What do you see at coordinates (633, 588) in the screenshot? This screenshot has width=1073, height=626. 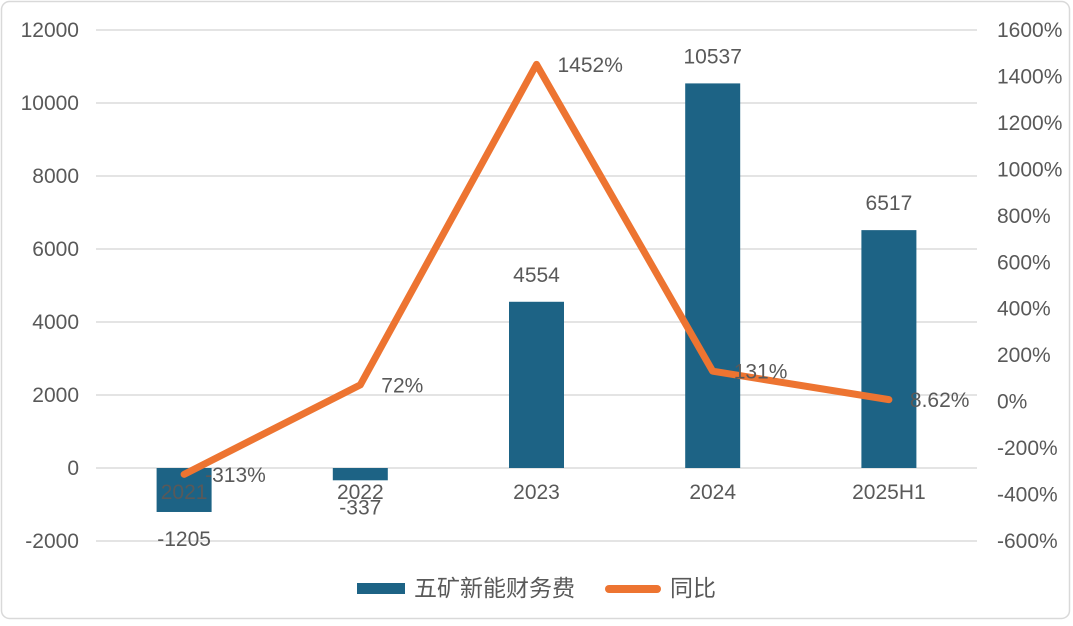 I see `line-series-swatch` at bounding box center [633, 588].